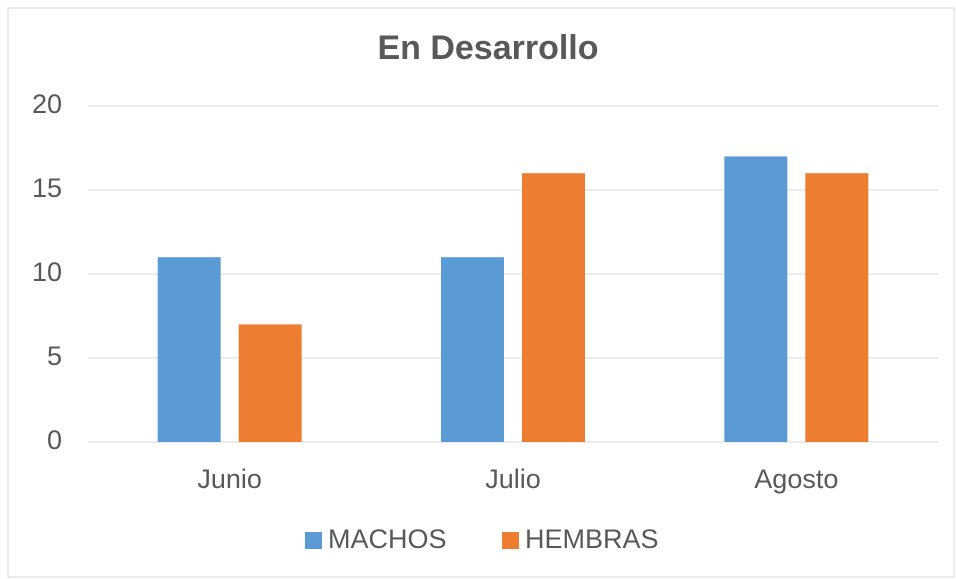  Describe the element at coordinates (47, 188) in the screenshot. I see `y-tick-label: 15` at that location.